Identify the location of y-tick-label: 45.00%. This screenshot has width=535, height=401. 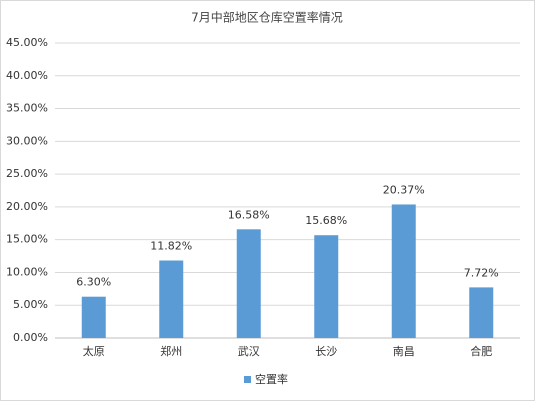
(27, 42).